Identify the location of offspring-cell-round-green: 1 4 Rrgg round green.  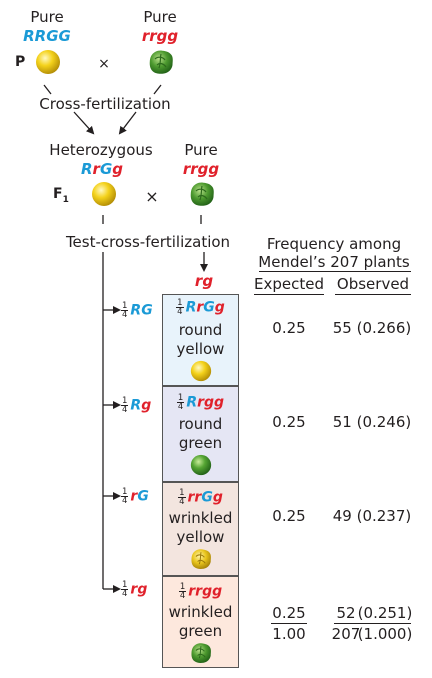
(200, 434).